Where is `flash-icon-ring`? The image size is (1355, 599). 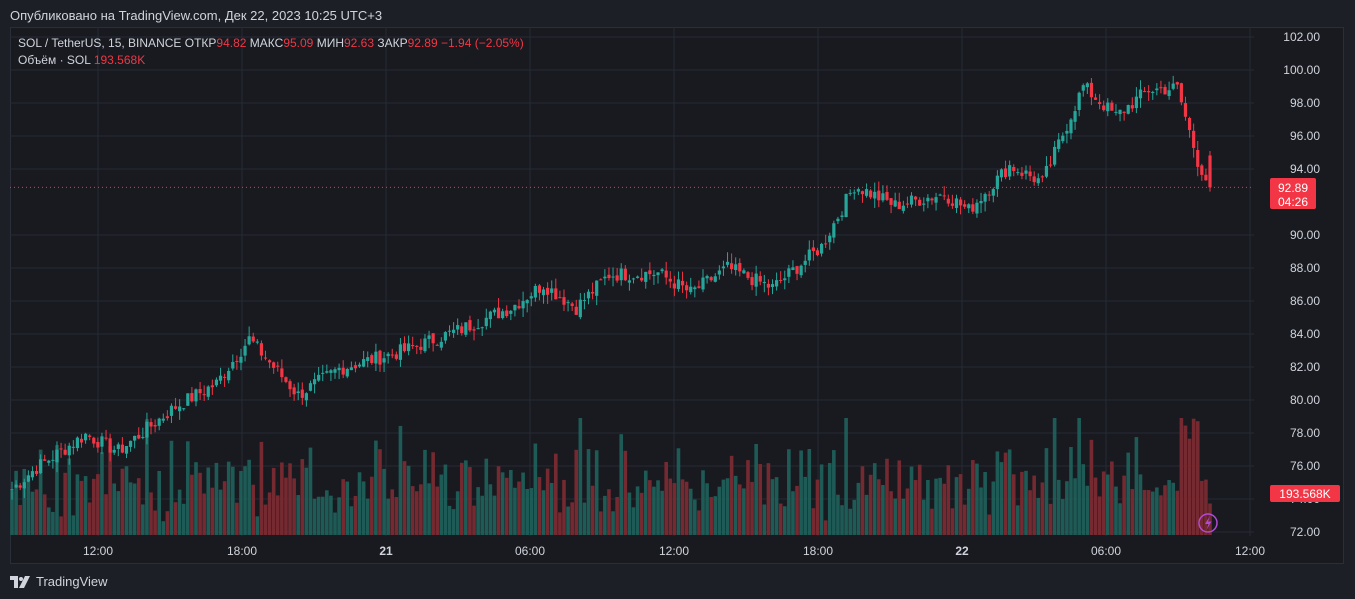 flash-icon-ring is located at coordinates (1208, 523).